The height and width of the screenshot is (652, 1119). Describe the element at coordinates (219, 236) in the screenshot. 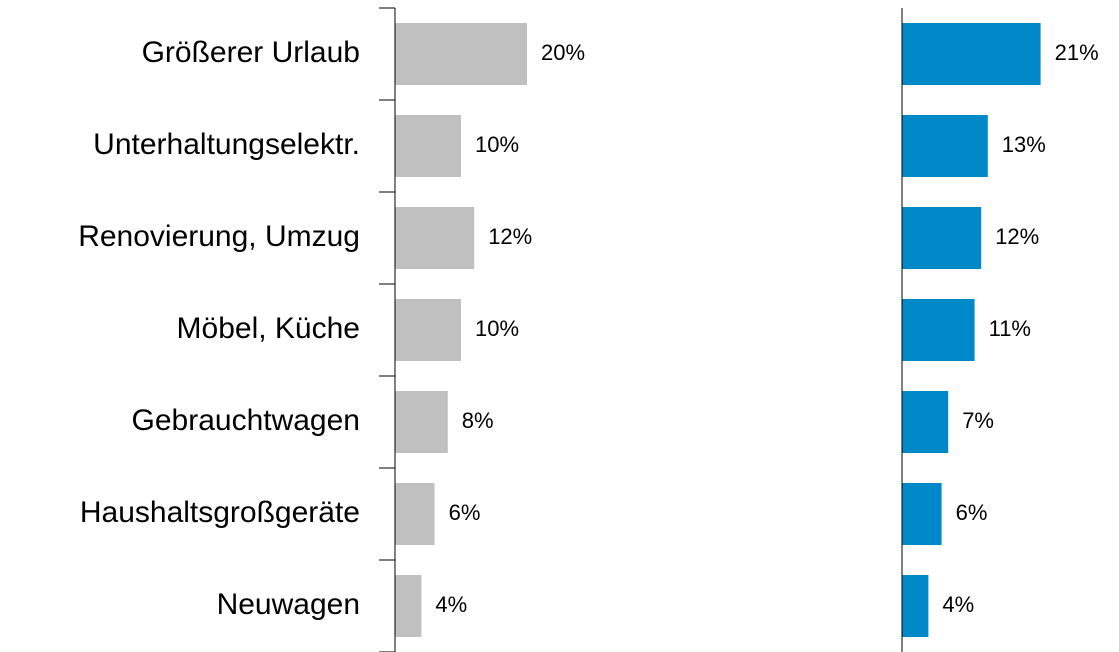

I see `category-label: Renovierung, Umzug` at that location.